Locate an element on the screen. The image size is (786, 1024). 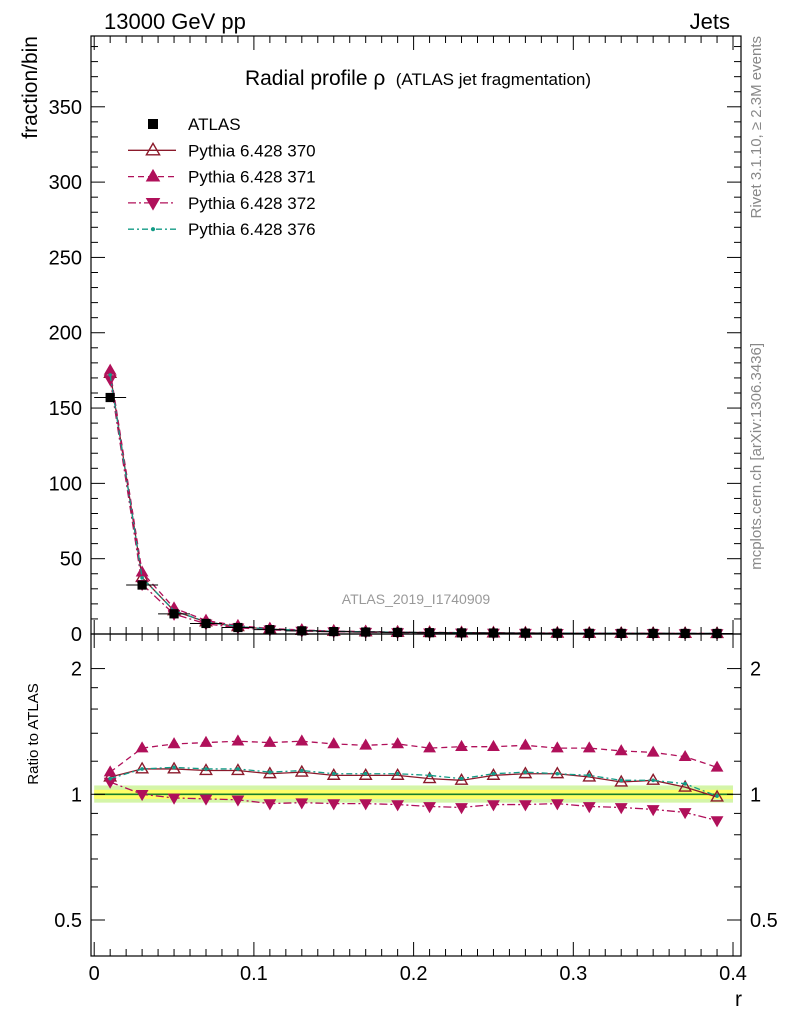
series-1-point is located at coordinates (142, 571).